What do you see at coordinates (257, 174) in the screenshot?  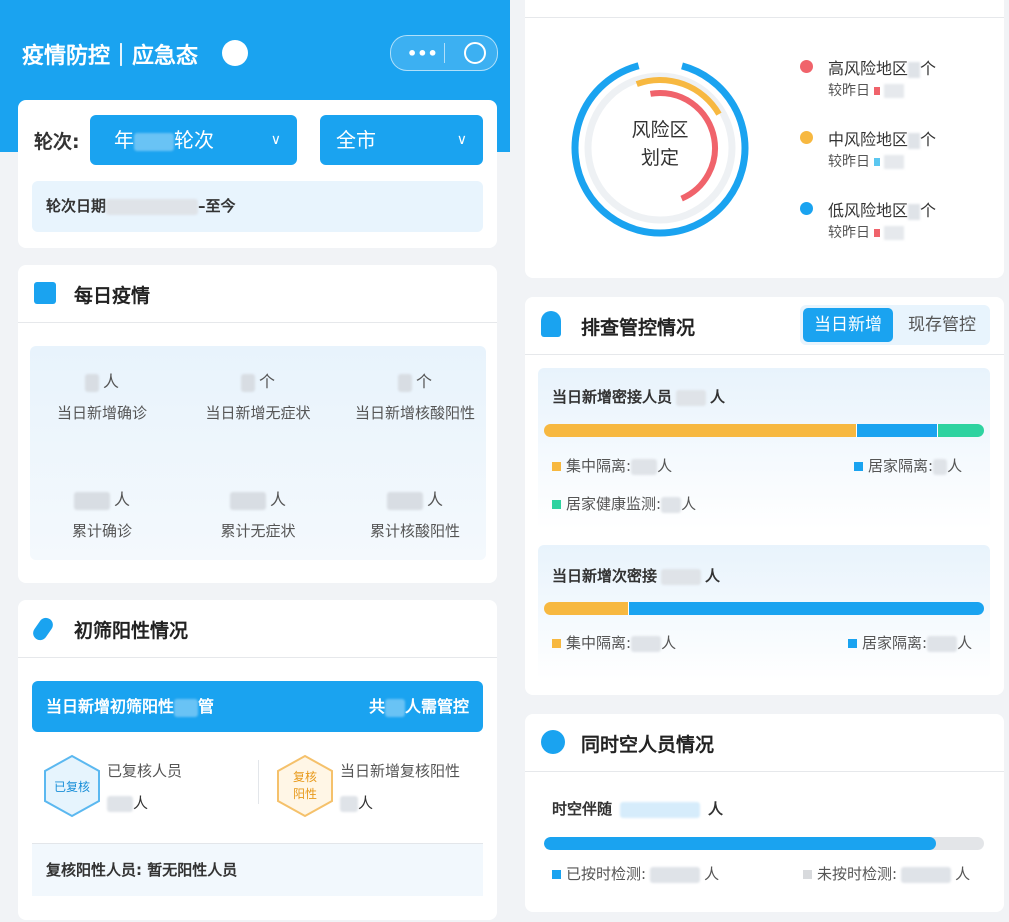 I see `filter-card: 轮次: 年轮次 ∨ 全市 ∨ 轮次日期 –至今` at bounding box center [257, 174].